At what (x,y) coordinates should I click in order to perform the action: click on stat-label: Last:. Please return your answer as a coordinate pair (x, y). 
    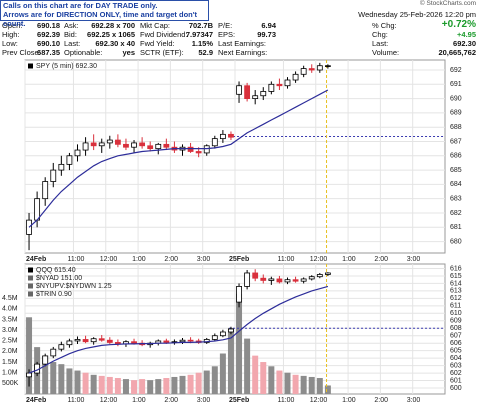
    Looking at the image, I should click on (72, 43).